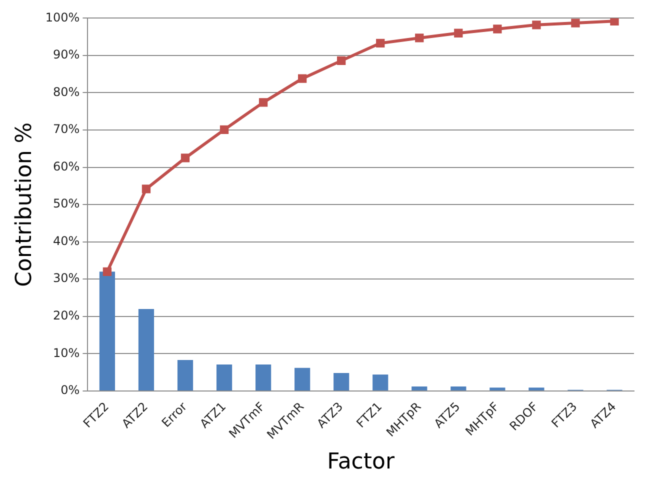  What do you see at coordinates (66, 129) in the screenshot?
I see `y-tick-label: 70%` at bounding box center [66, 129].